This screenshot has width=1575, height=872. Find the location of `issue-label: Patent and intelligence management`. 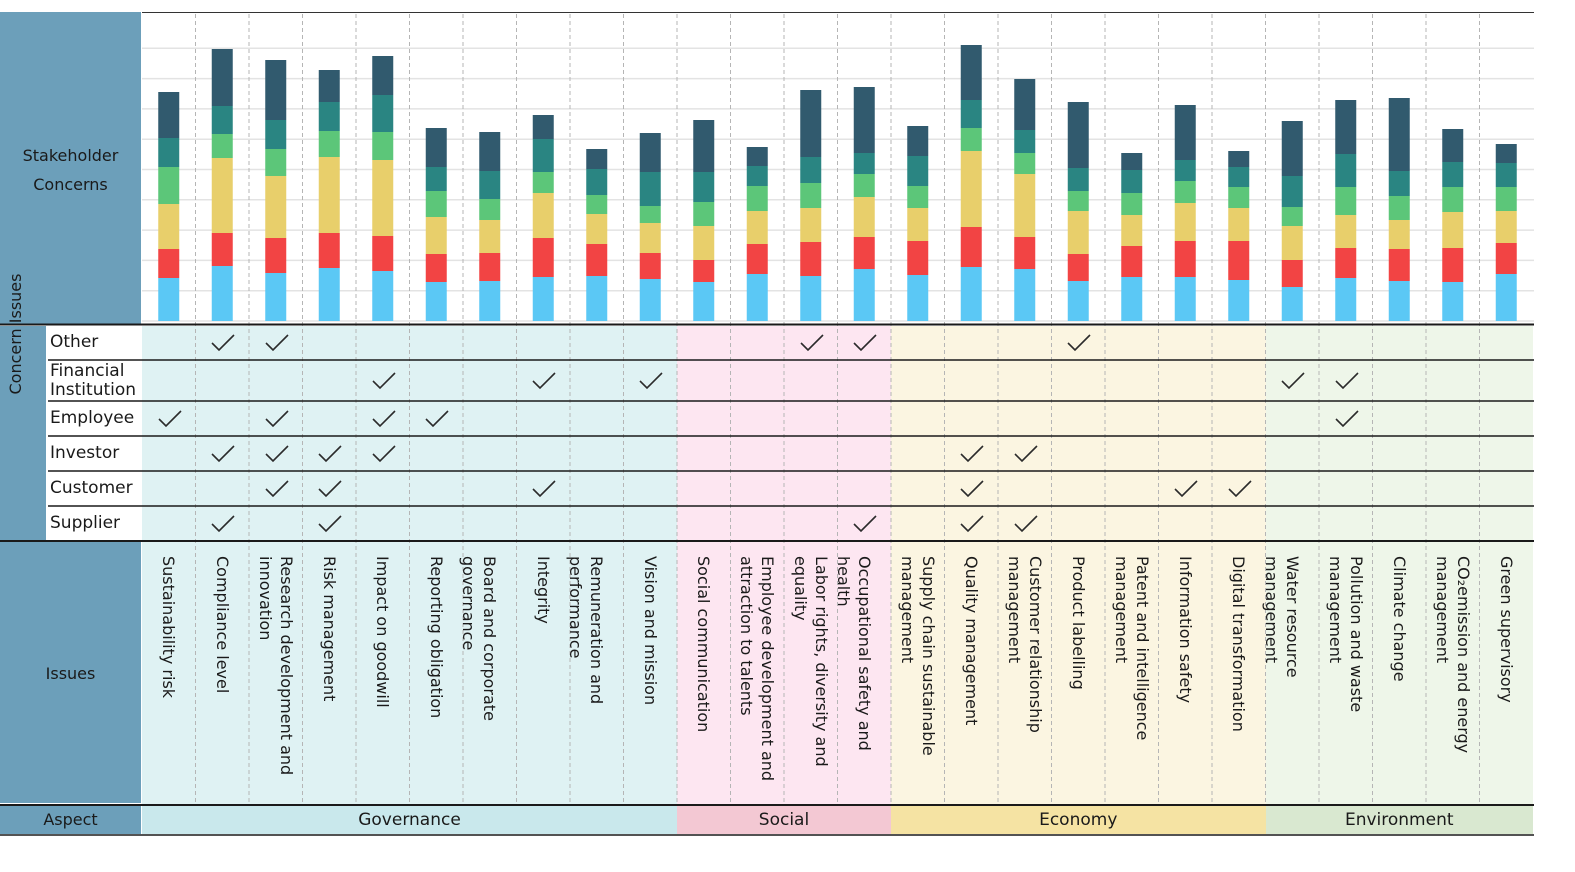

issue-label: Patent and intelligence management is located at coordinates (1132, 671).